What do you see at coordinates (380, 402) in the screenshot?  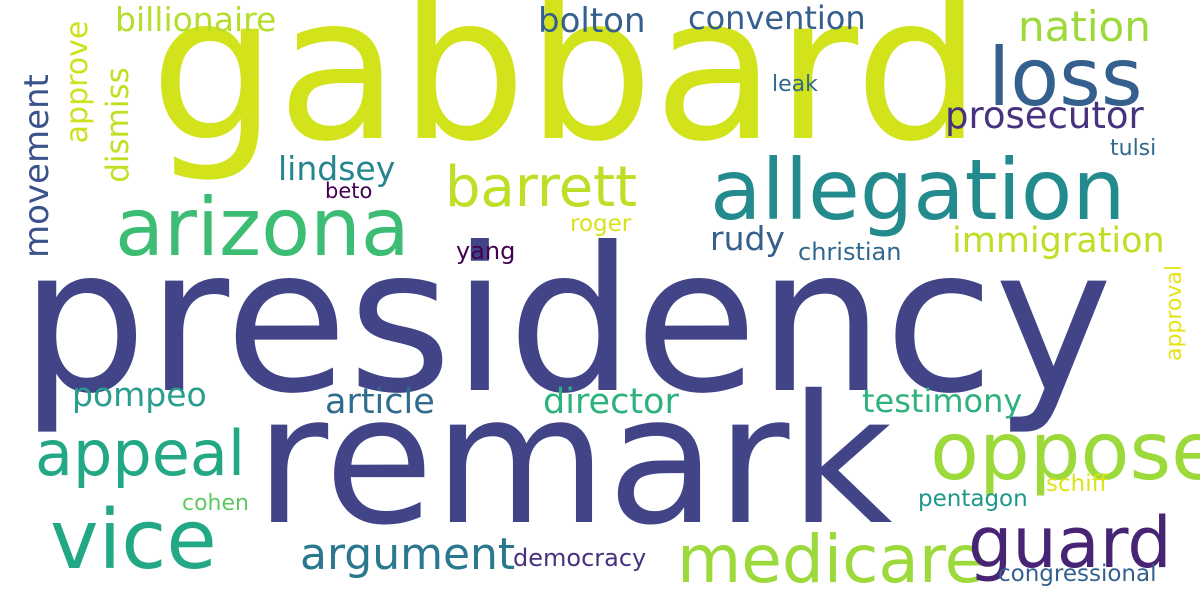 I see `word-article: article` at bounding box center [380, 402].